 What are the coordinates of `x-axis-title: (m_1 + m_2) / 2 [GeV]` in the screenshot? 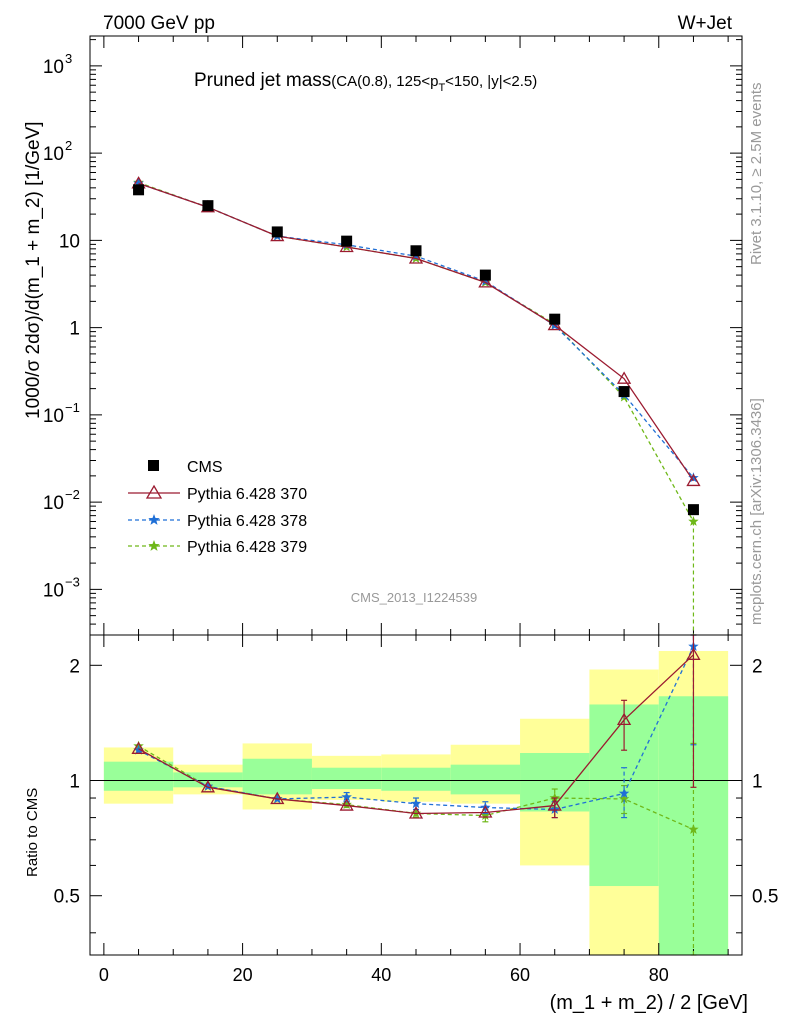 It's located at (649, 1003).